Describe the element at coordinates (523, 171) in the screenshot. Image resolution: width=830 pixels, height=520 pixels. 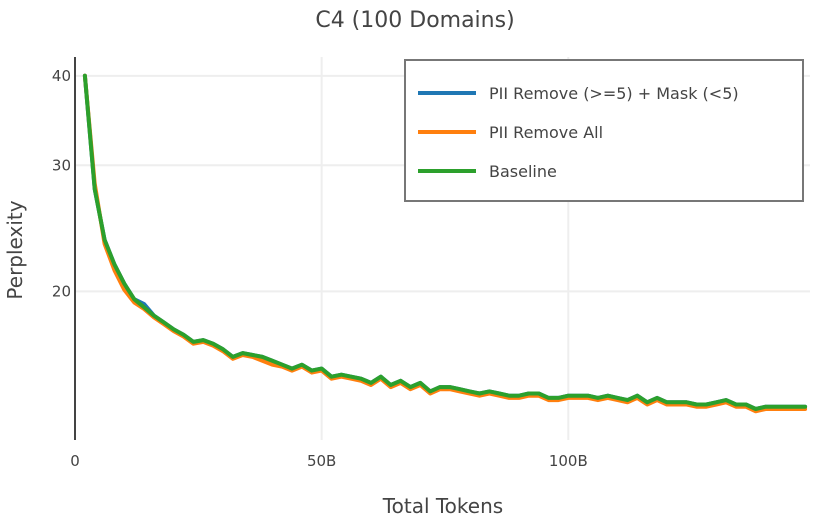
I see `legend-label: Baseline` at that location.